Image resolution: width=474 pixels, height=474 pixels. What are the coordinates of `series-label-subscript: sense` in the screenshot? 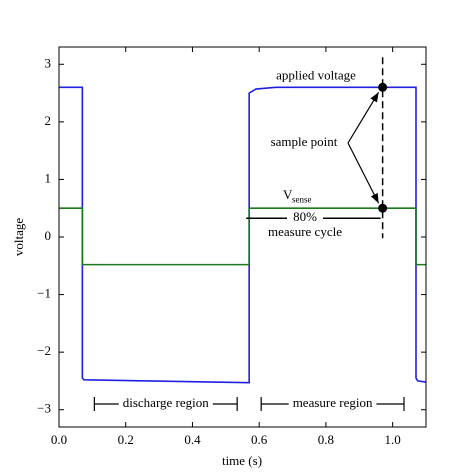 It's located at (302, 199).